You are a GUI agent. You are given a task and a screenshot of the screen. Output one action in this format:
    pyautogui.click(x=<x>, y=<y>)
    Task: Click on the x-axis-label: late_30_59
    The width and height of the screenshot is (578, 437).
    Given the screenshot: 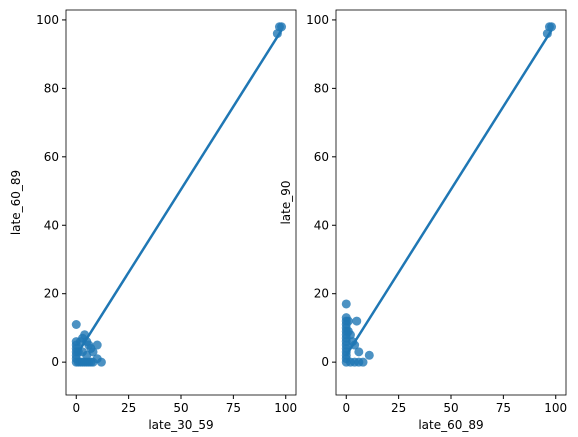 What is the action you would take?
    pyautogui.click(x=180, y=425)
    